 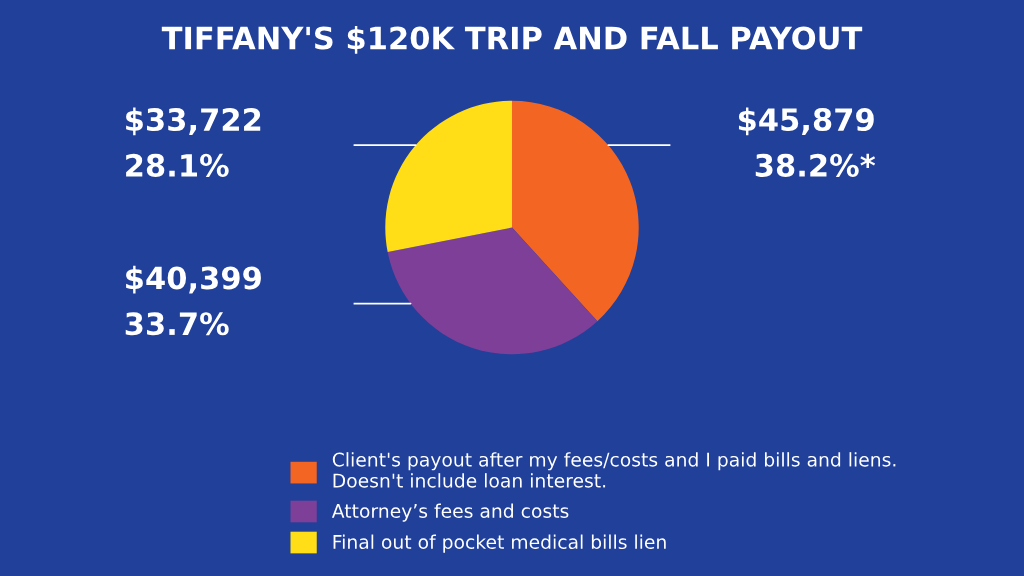 What do you see at coordinates (499, 543) in the screenshot?
I see `legend-label: Final out of pocket medical bills lien` at bounding box center [499, 543].